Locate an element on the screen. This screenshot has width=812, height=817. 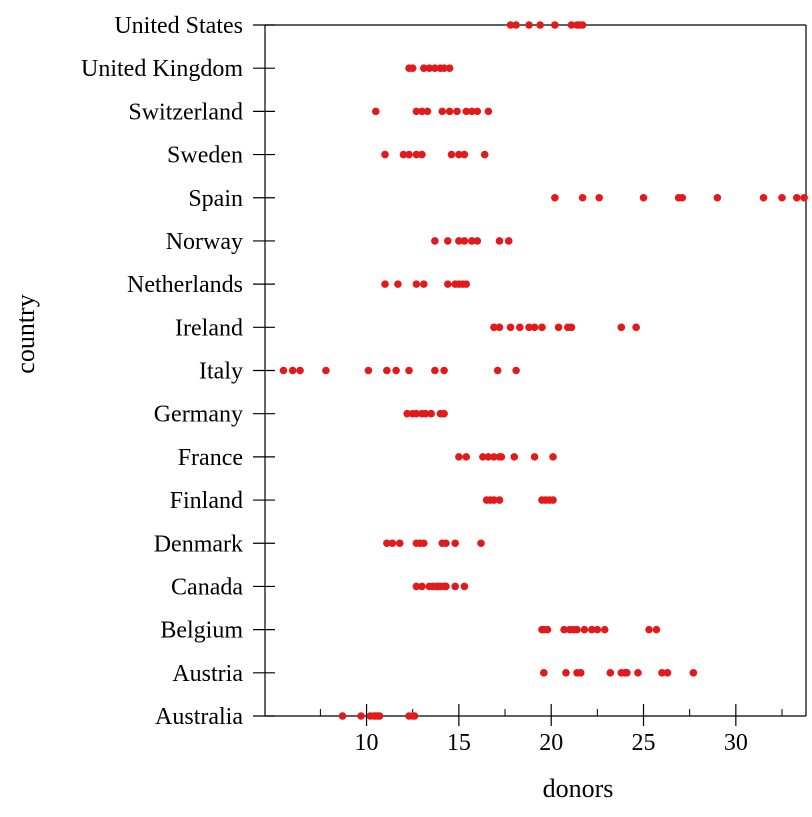
y-tick-label: Denmark is located at coordinates (198, 544).